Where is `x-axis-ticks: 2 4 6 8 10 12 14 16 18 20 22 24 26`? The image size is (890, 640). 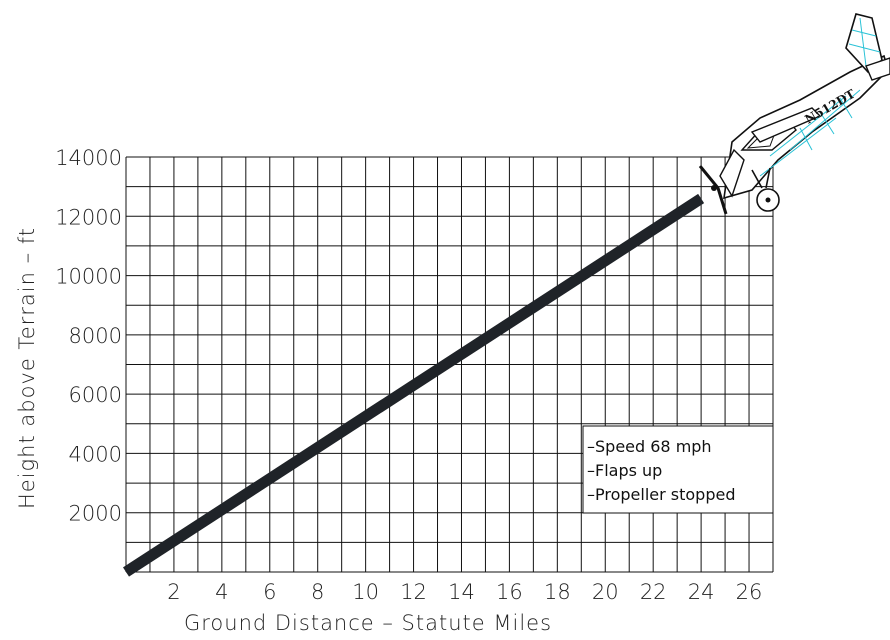 x-axis-ticks: 2 4 6 8 10 12 14 16 18 20 22 24 26 is located at coordinates (464, 592).